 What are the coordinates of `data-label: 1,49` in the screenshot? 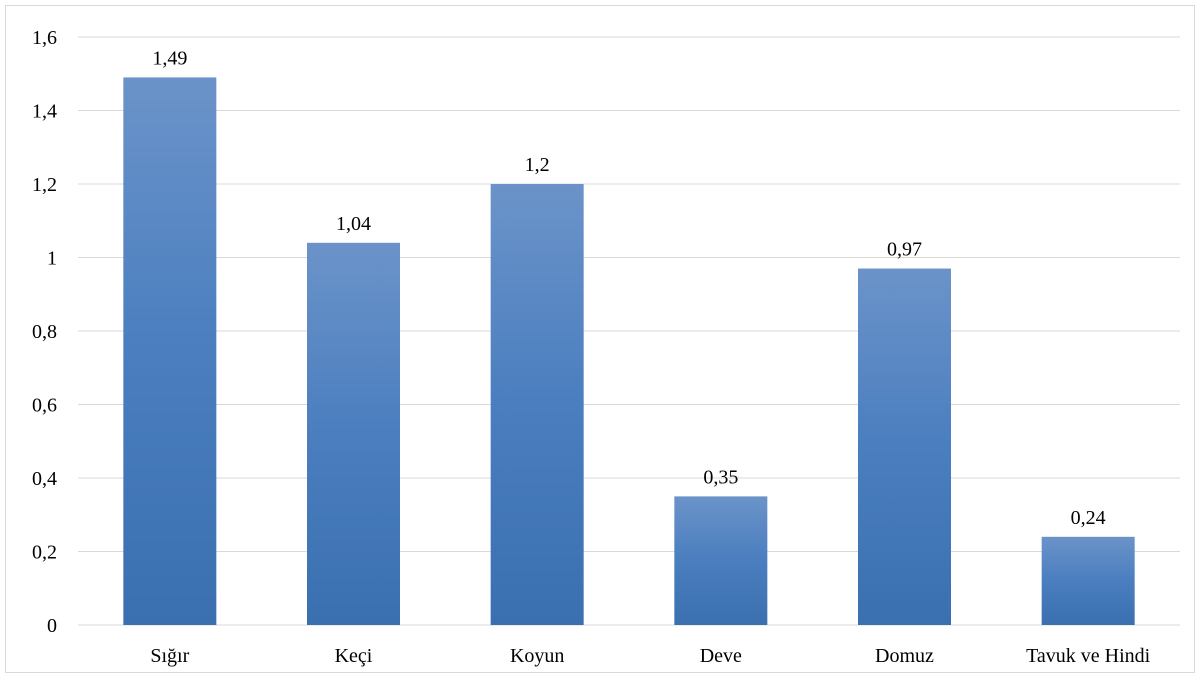 It's located at (169, 58).